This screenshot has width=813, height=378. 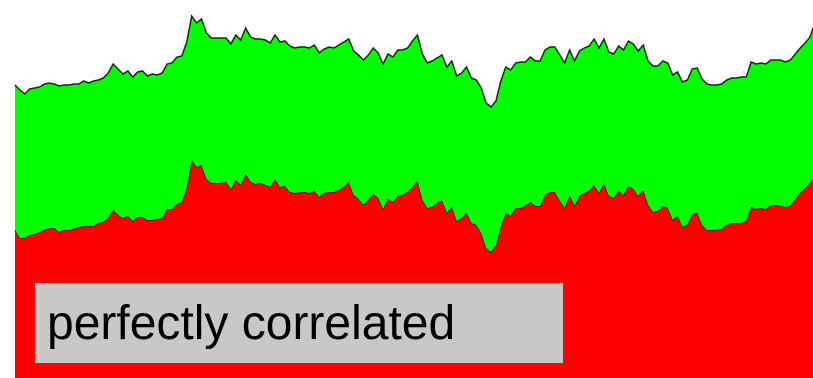 What do you see at coordinates (251, 323) in the screenshot?
I see `chart-label: perfectly correlated` at bounding box center [251, 323].